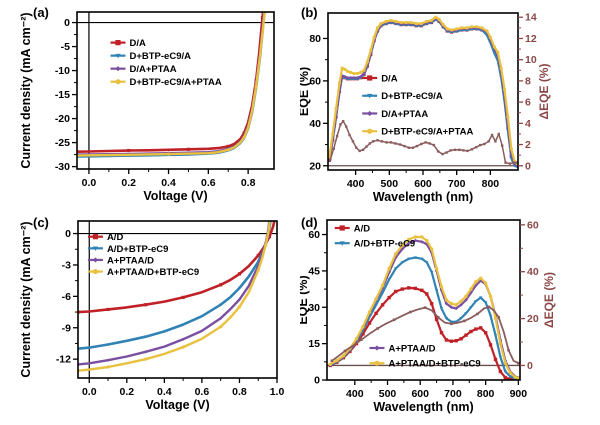  Describe the element at coordinates (62, 143) in the screenshot. I see `y-tick-label: -25` at that location.